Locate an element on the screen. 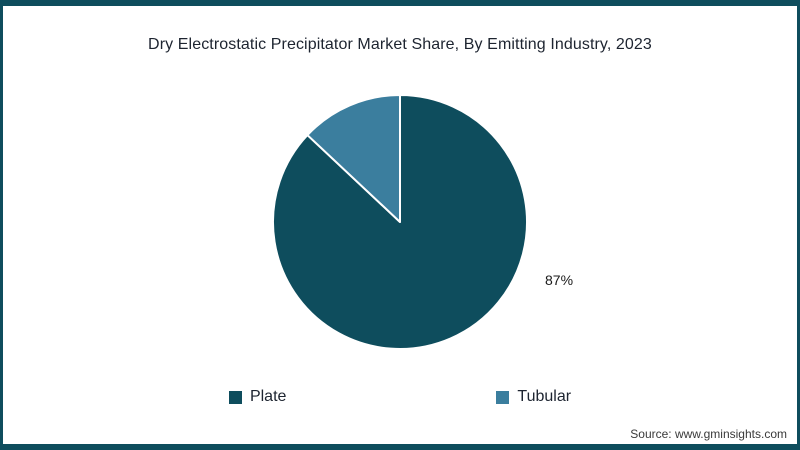 Image resolution: width=800 pixels, height=450 pixels. pie-data-label: 87% is located at coordinates (559, 280).